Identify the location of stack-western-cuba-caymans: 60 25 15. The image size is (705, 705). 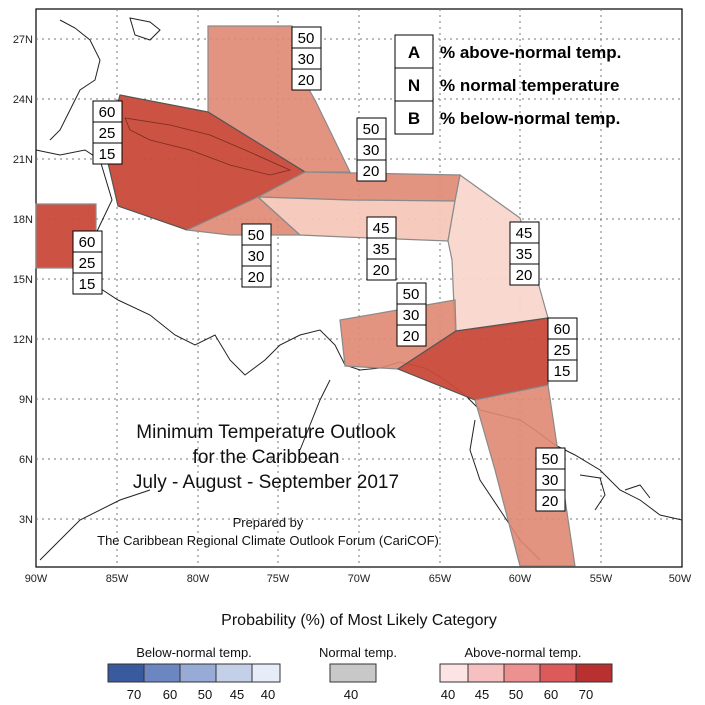
(107, 132).